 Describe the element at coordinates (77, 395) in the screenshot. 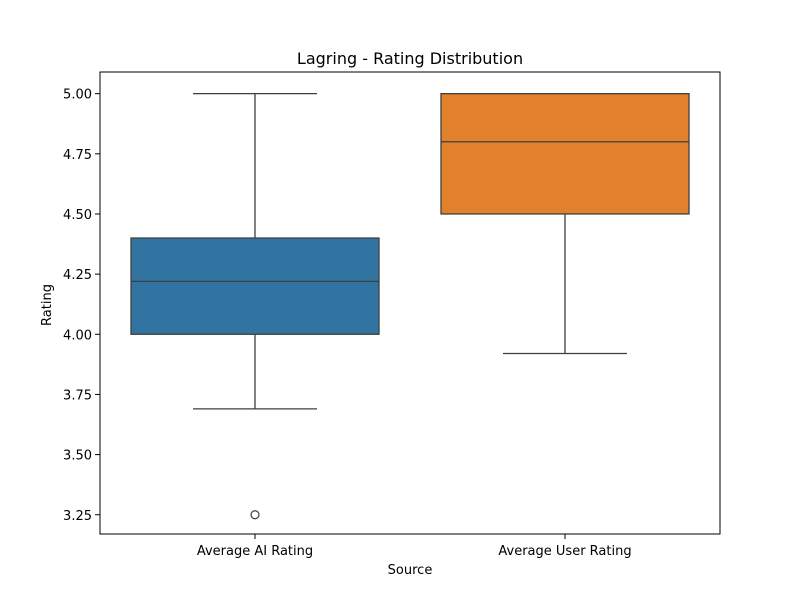

I see `y-tick-label: 3.75` at that location.